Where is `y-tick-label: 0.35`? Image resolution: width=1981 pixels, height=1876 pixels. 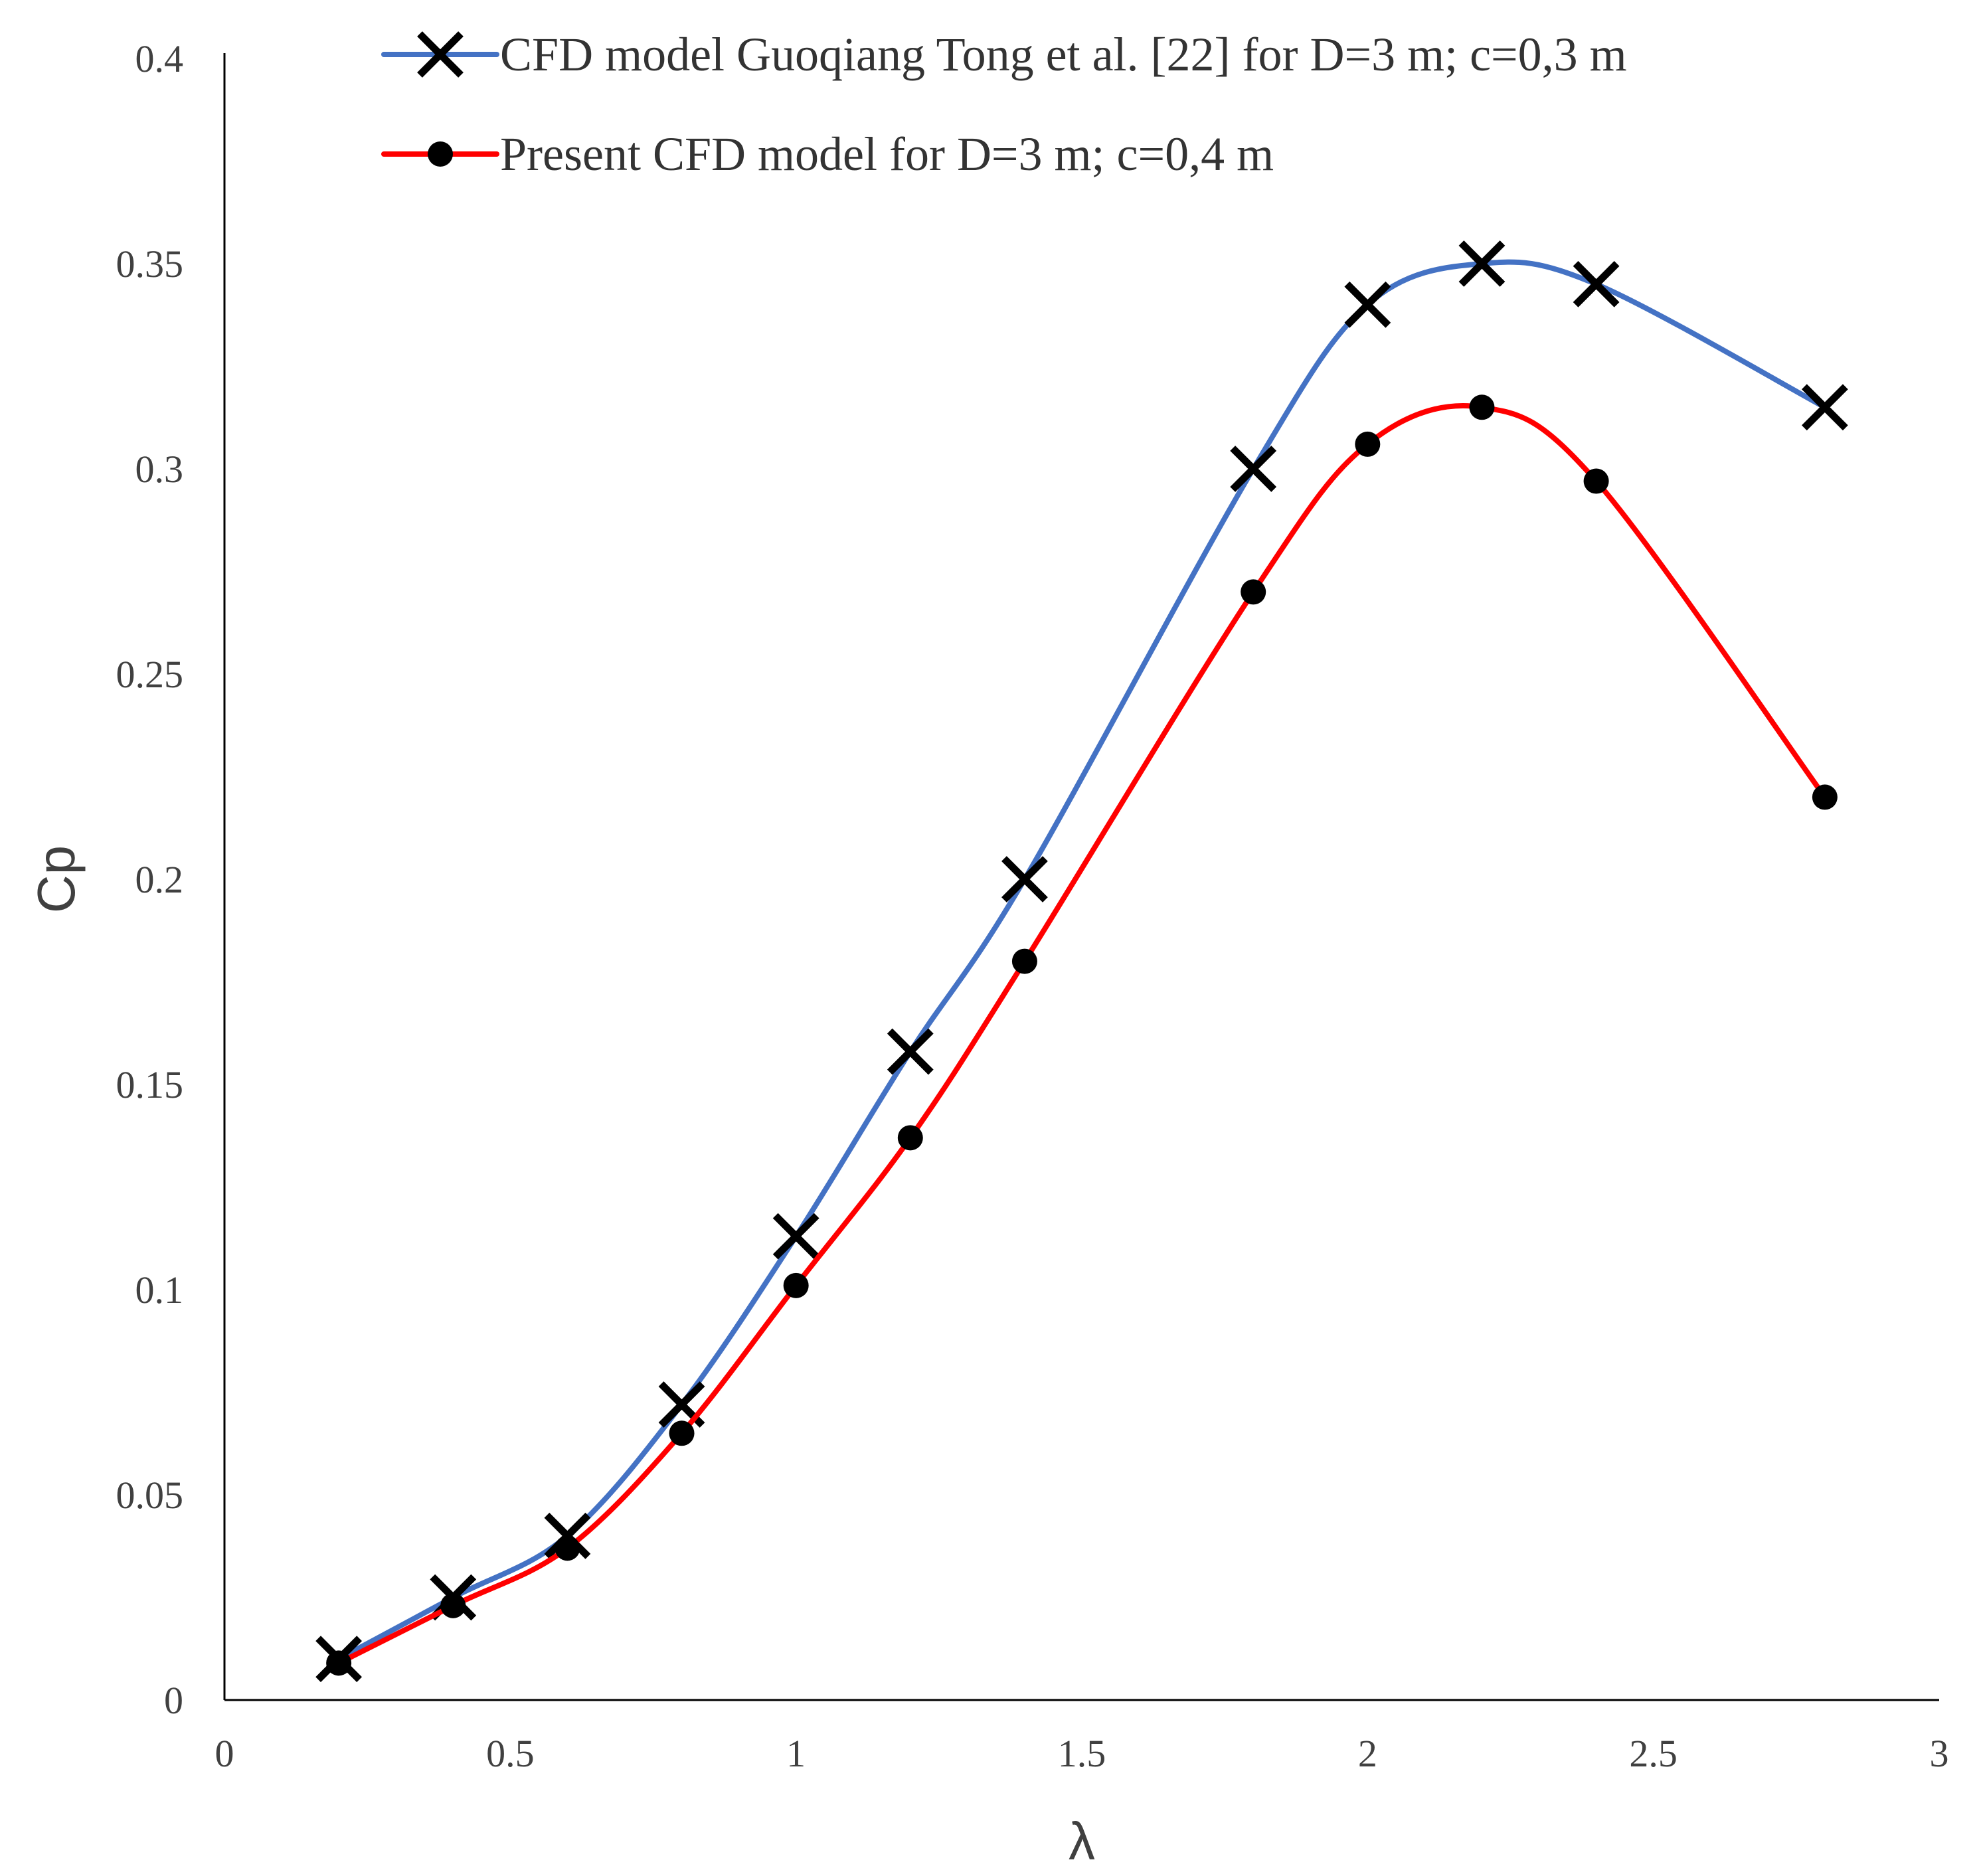 y-tick-label: 0.35 is located at coordinates (150, 264).